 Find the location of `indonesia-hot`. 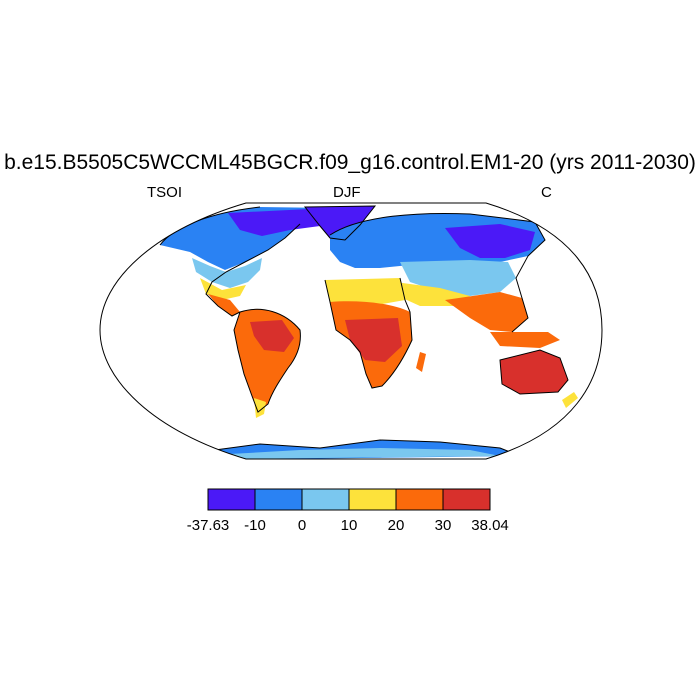

indonesia-hot is located at coordinates (525, 340).